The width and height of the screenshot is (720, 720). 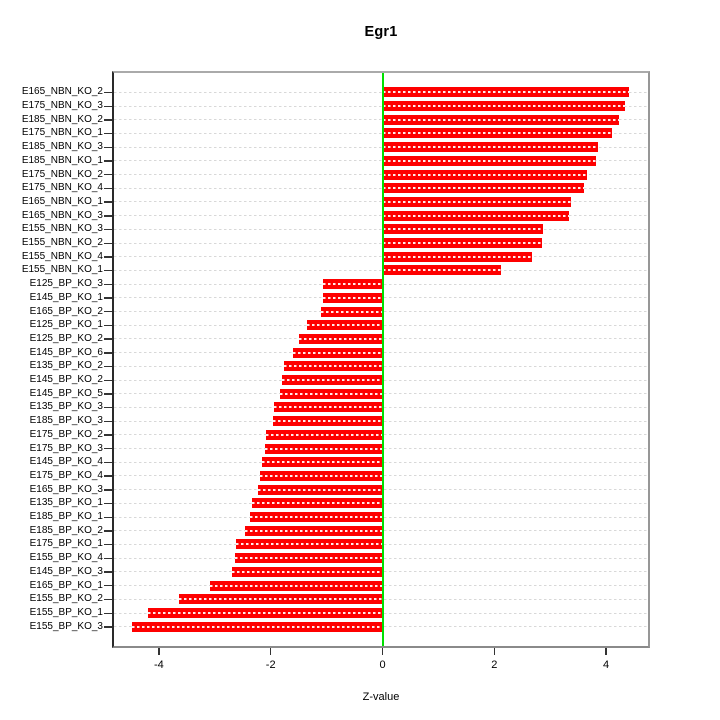 I want to click on y-axis-label: E155_NBN_KO_1, so click(x=62, y=270).